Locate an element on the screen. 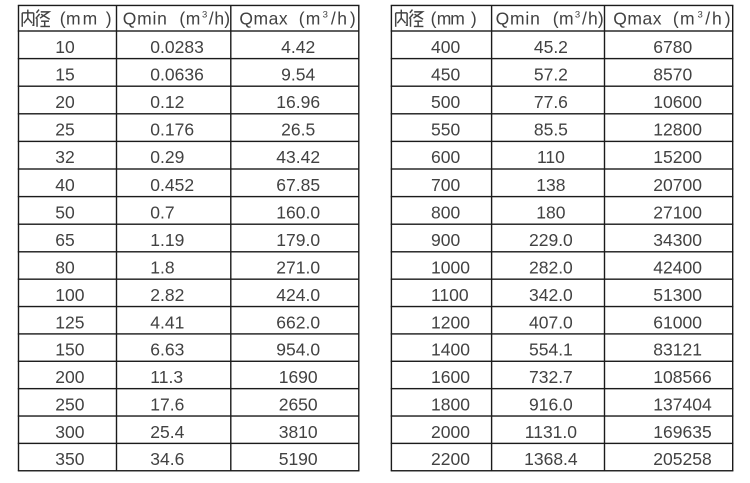 This screenshot has width=750, height=483. svg-text: 26.5 is located at coordinates (298, 130).